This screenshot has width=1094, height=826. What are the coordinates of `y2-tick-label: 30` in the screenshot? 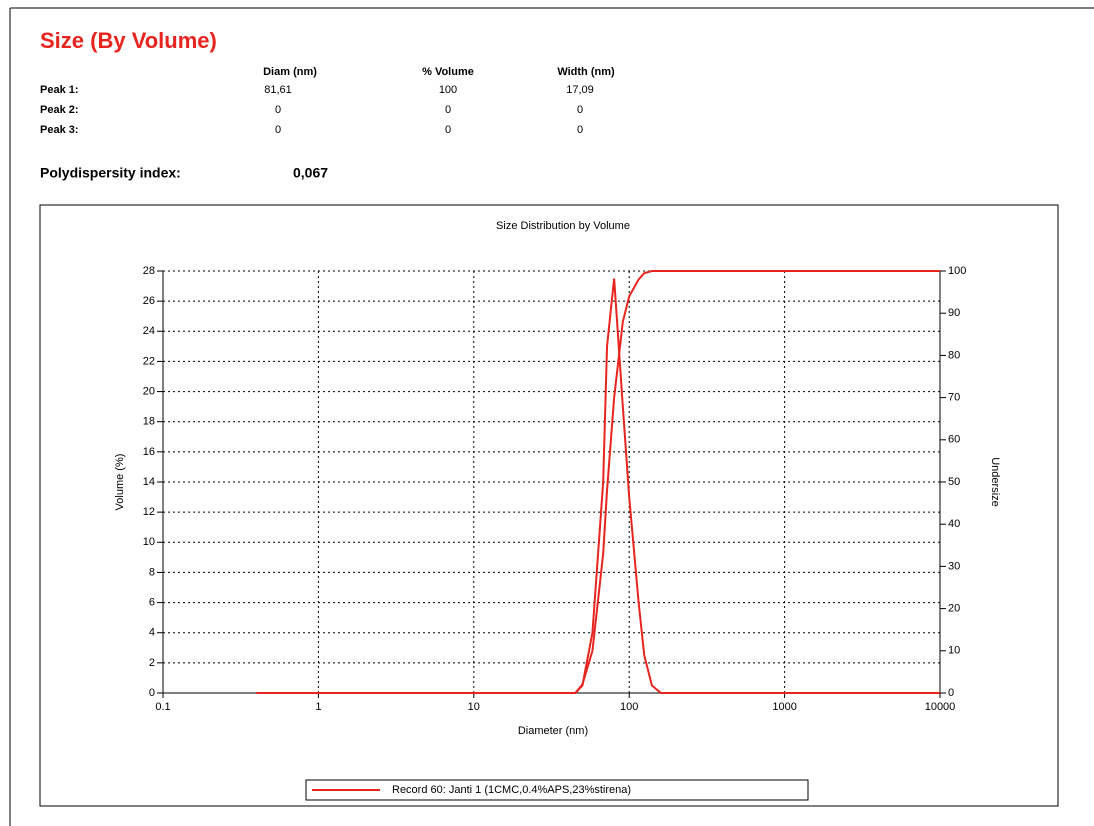 It's located at (954, 566).